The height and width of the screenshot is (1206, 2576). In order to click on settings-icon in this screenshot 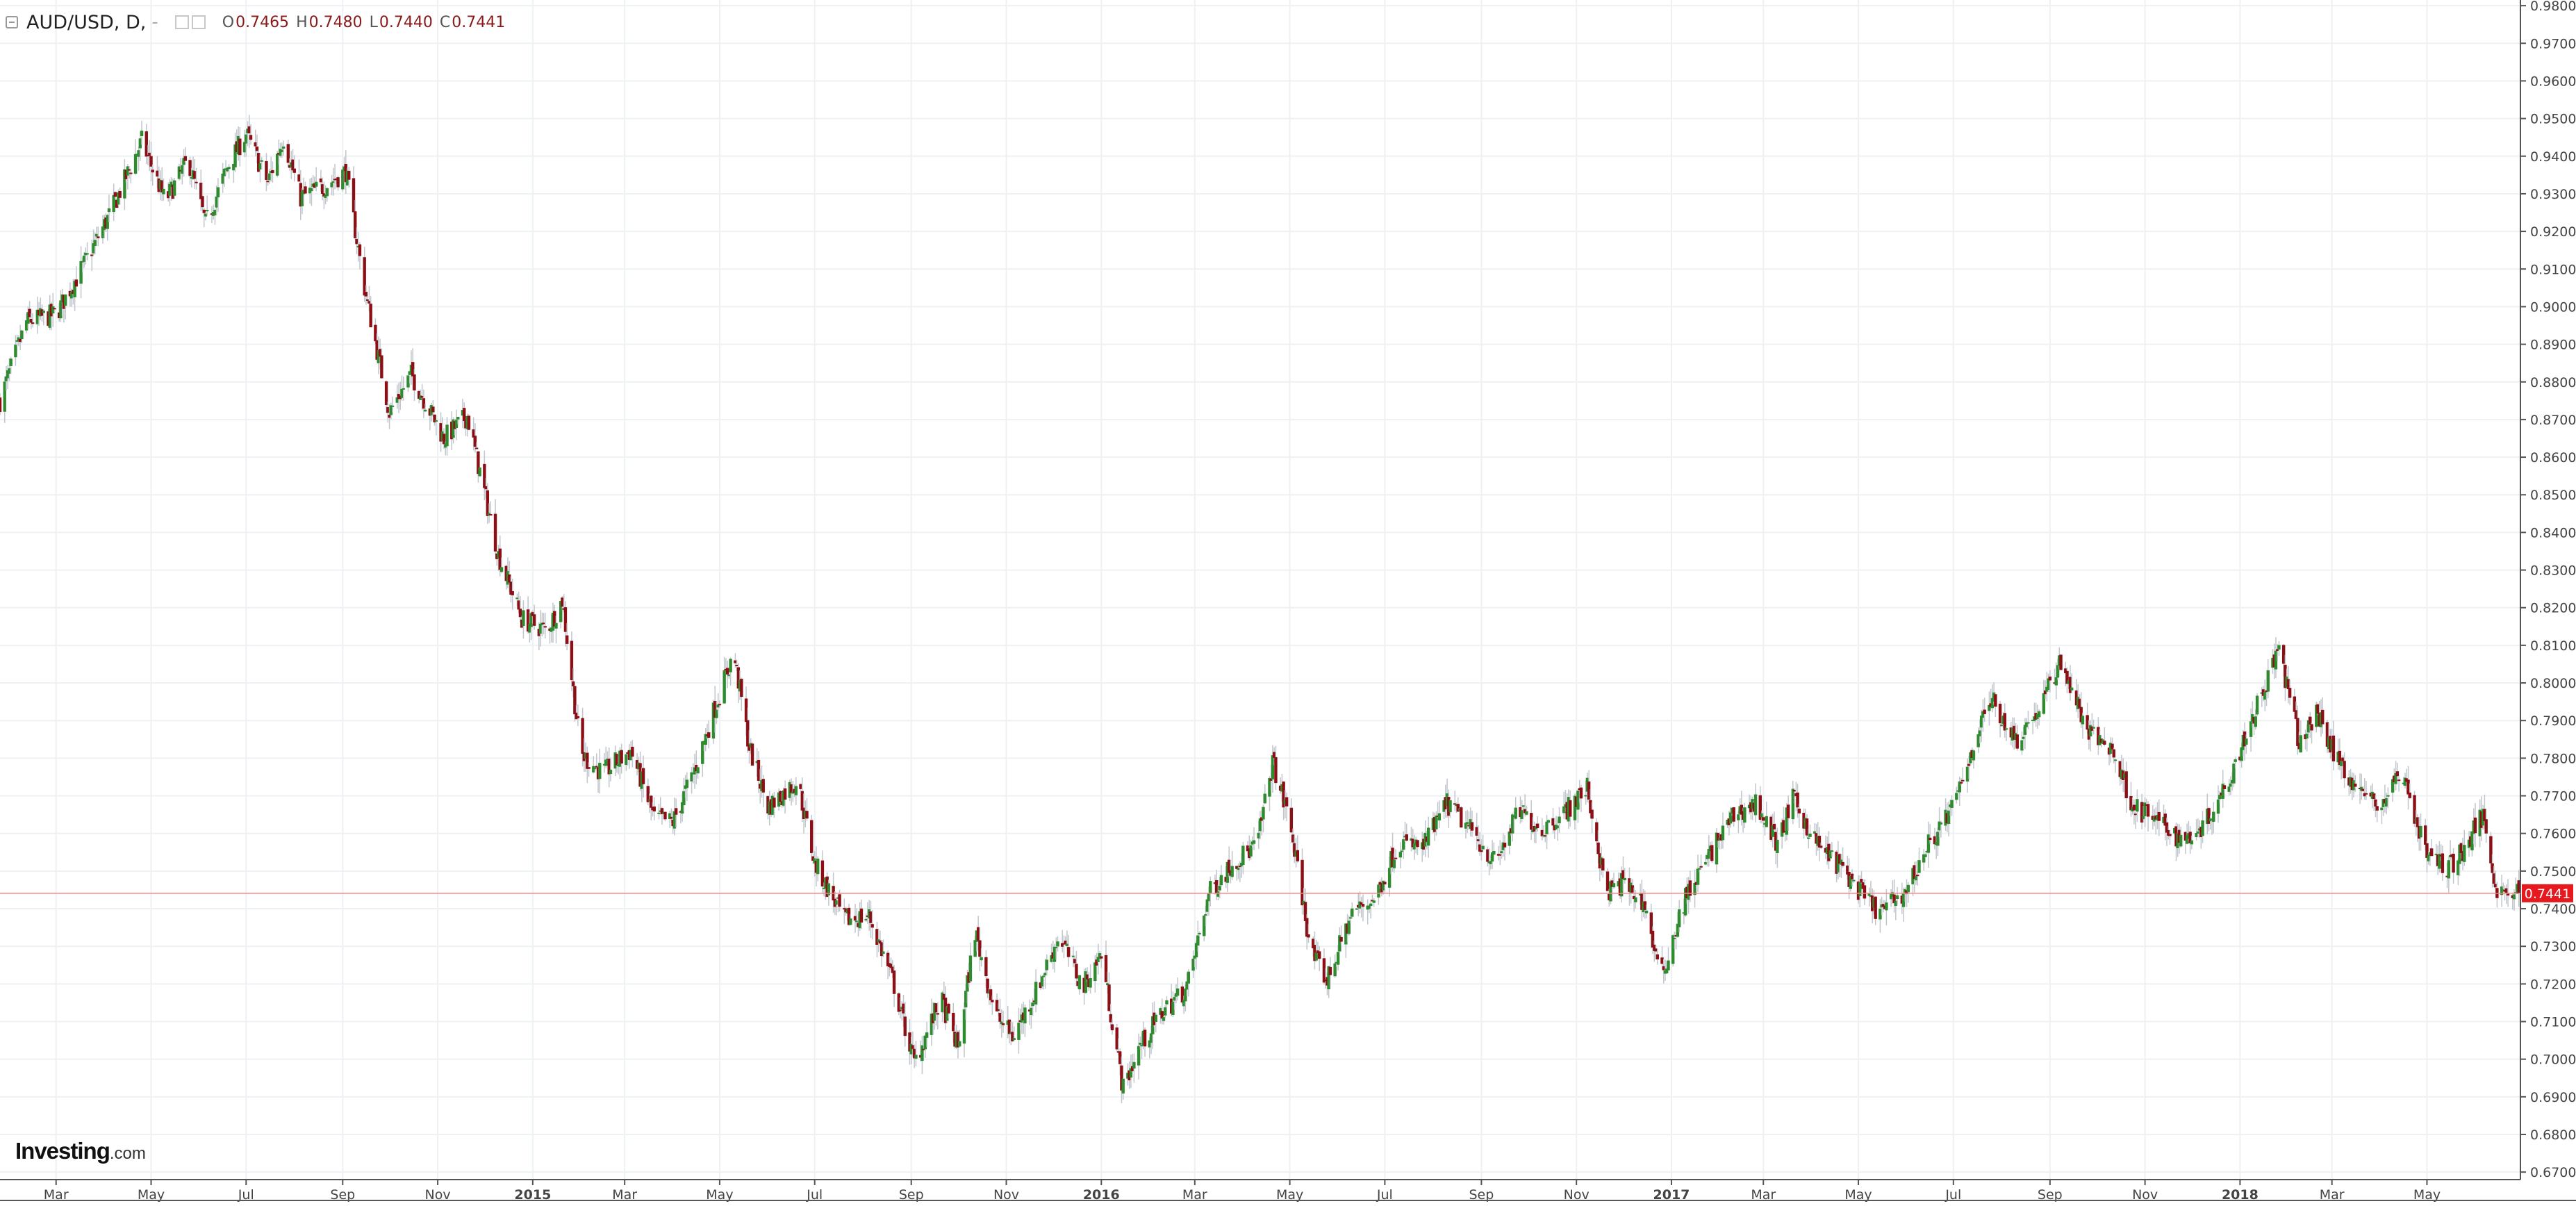, I will do `click(198, 22)`.